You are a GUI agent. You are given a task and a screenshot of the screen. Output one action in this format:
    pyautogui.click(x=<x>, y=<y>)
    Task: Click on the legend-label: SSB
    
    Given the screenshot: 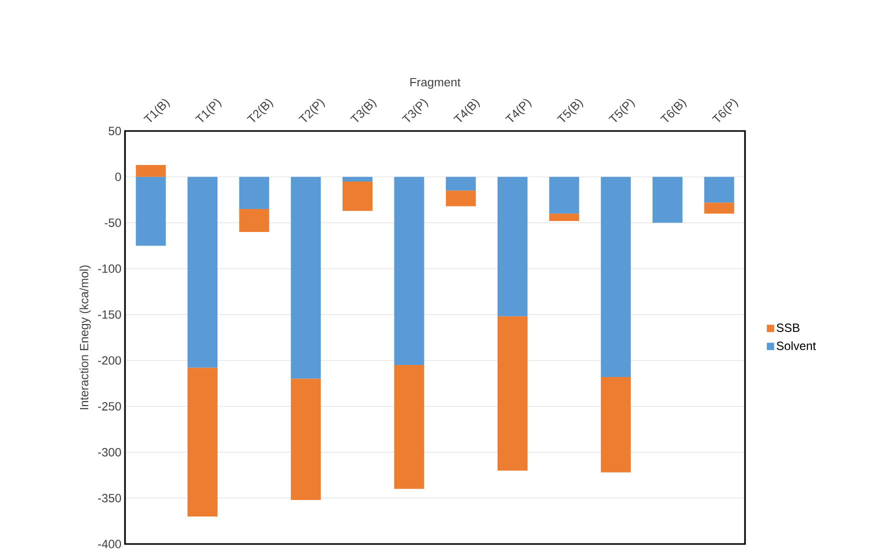 What is the action you would take?
    pyautogui.click(x=788, y=328)
    